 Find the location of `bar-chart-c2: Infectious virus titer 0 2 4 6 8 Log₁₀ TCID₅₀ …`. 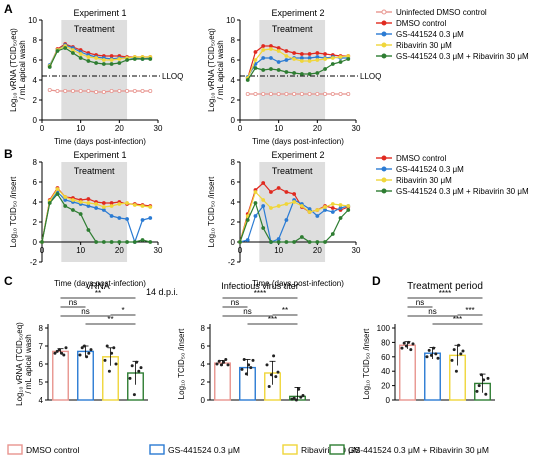

bar-chart-c2: Infectious virus titer 0 2 4 6 8 Log₁₀ TCID₅₀ … is located at coordinates (243, 343).